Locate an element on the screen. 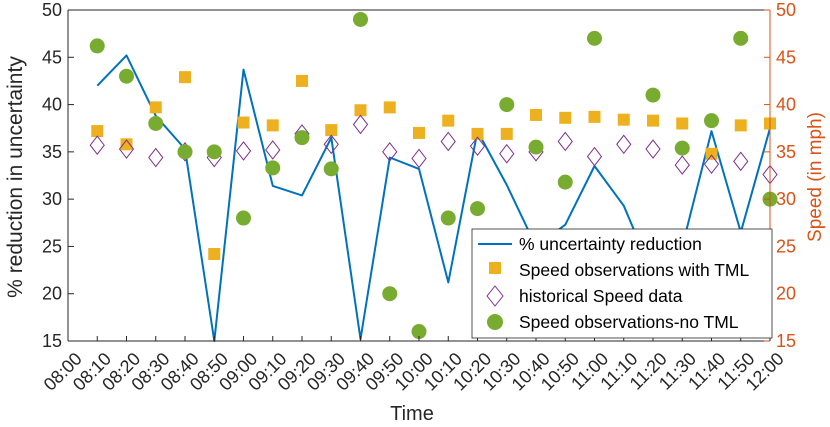 This screenshot has height=427, width=830. y-left-tick-label: 20 is located at coordinates (52, 294).